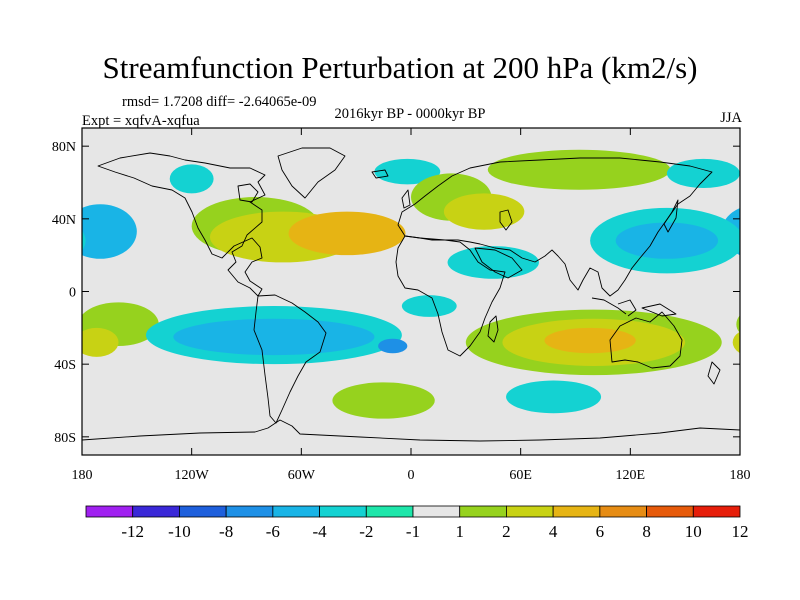  Describe the element at coordinates (631, 475) in the screenshot. I see `x-tick-label: 120E` at that location.